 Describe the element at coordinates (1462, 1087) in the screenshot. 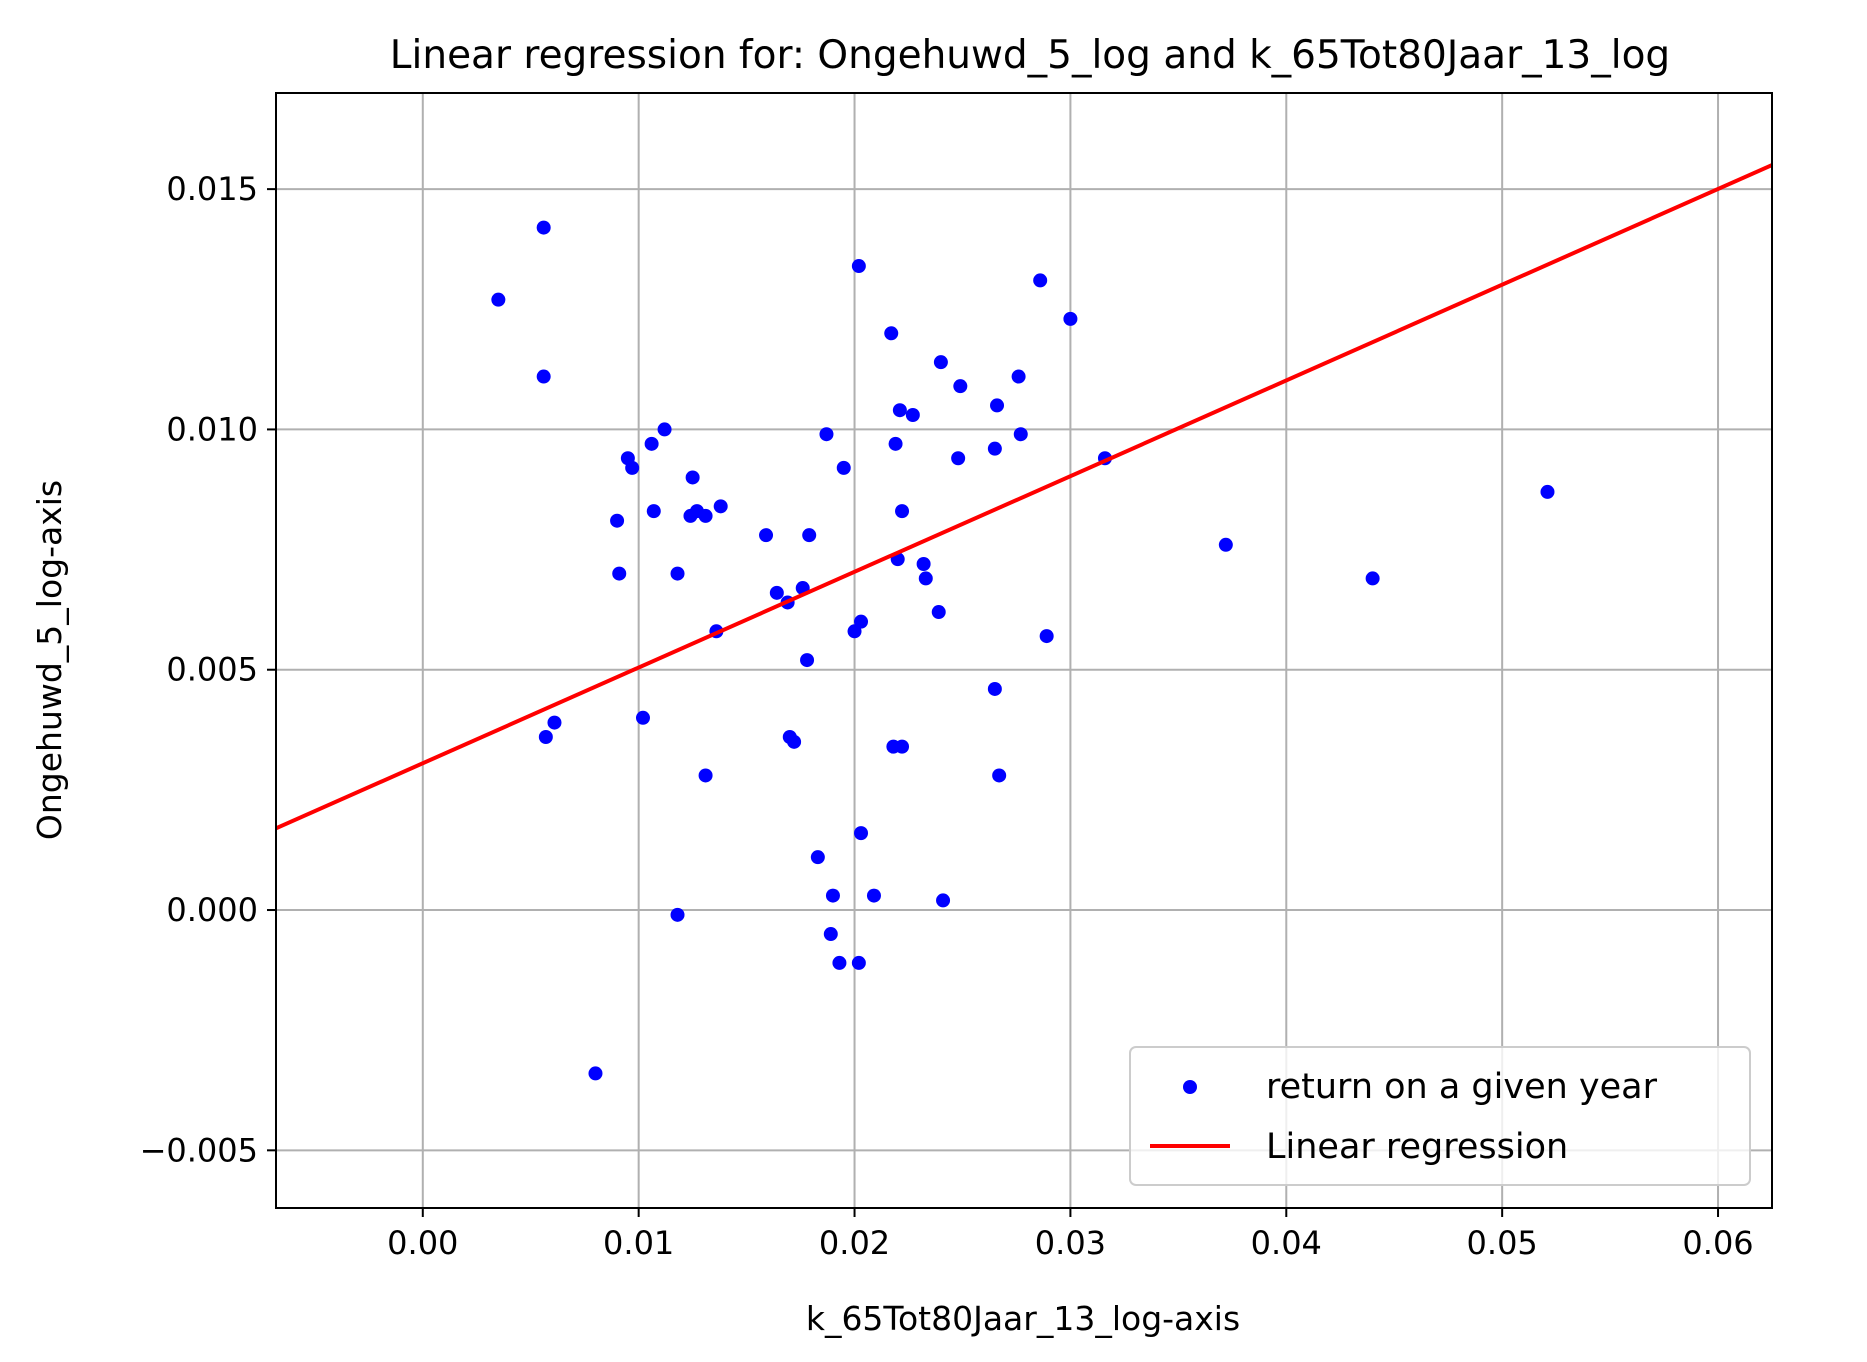

I see `legend-label-scatter: return on a given year` at that location.